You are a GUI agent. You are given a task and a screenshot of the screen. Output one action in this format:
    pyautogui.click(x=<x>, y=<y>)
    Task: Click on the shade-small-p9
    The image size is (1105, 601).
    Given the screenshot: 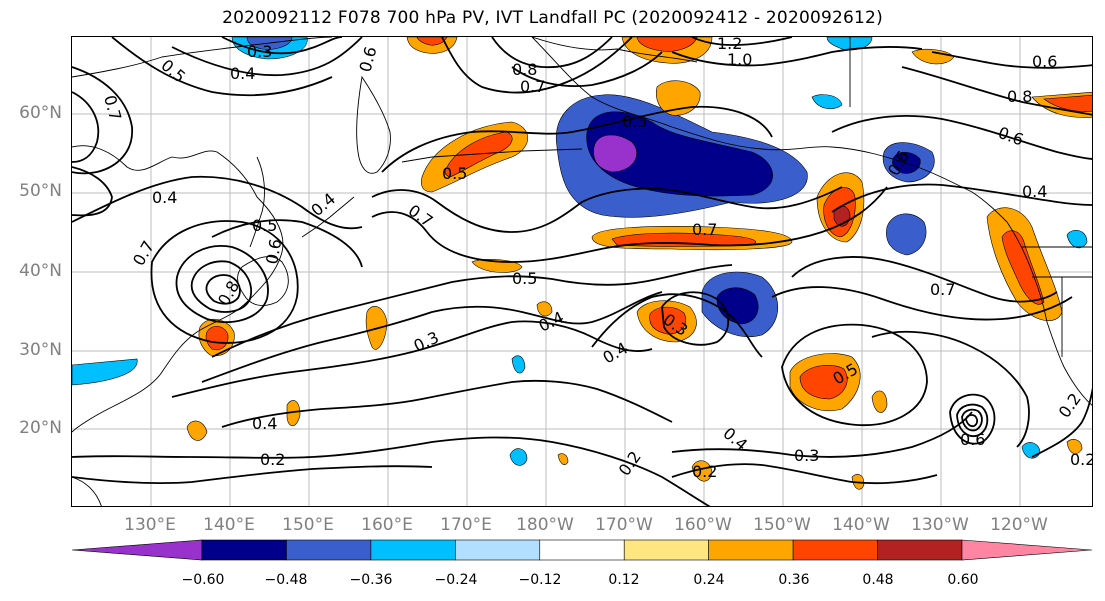 What is the action you would take?
    pyautogui.click(x=1074, y=447)
    